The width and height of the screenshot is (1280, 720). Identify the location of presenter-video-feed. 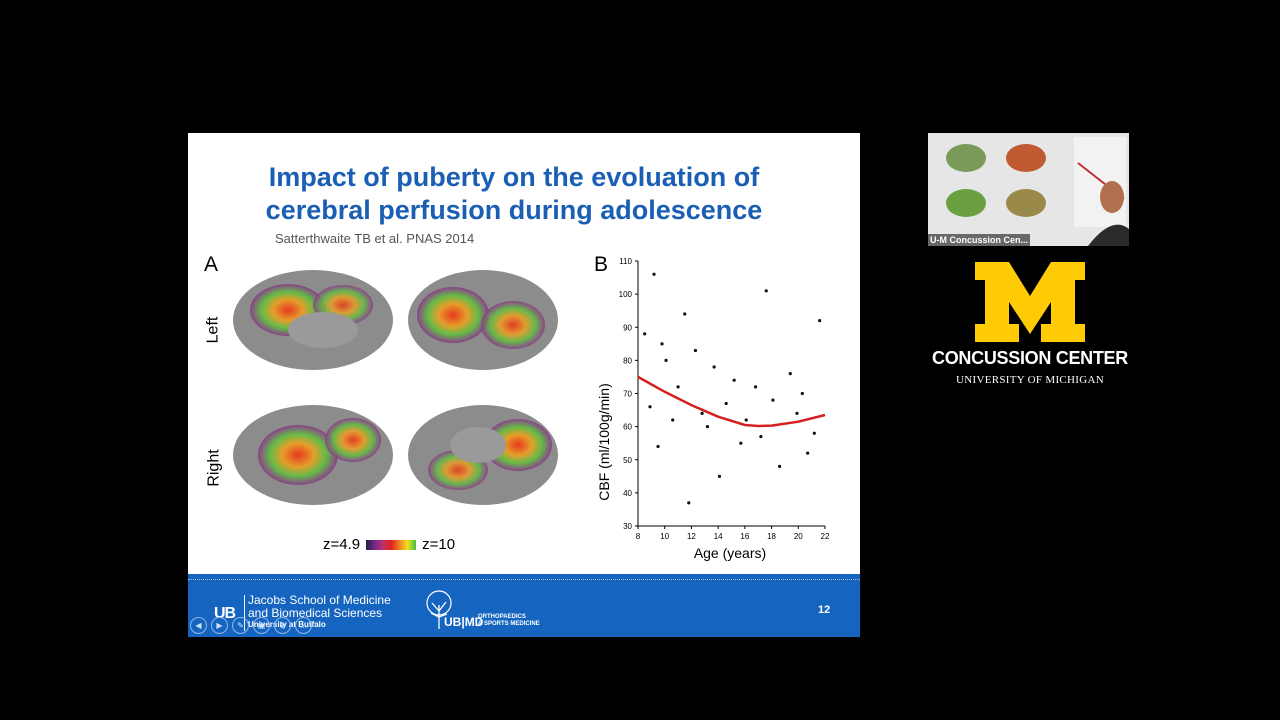
(1028, 189).